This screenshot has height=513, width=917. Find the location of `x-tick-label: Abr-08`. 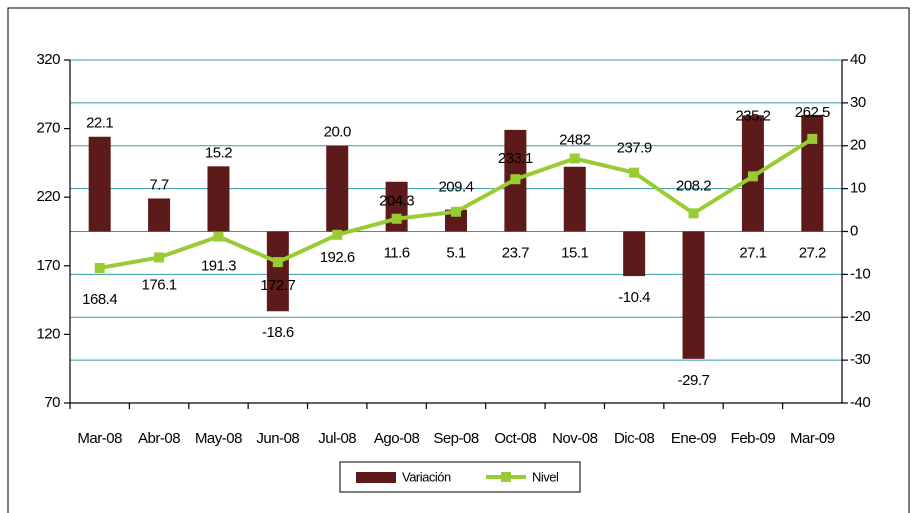

x-tick-label: Abr-08 is located at coordinates (159, 438).